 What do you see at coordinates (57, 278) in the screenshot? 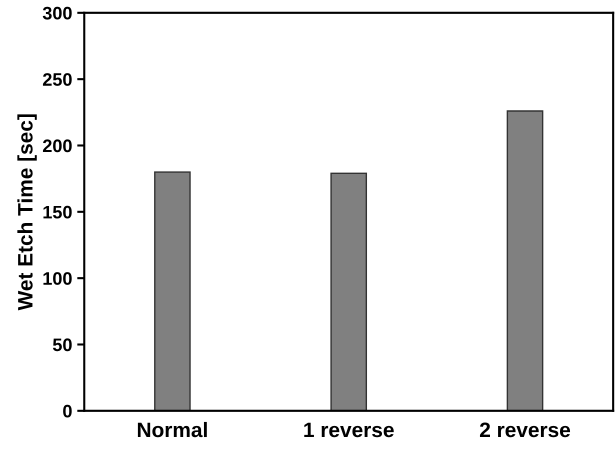
I see `y-tick-label: 100` at bounding box center [57, 278].